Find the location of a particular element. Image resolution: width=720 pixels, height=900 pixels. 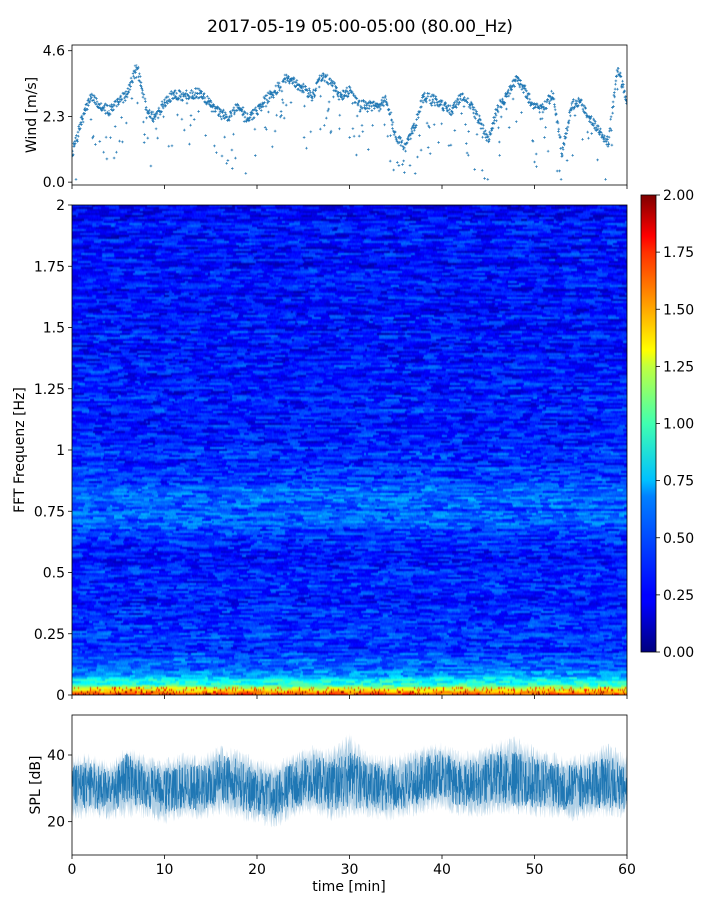

spectrogram-ytick-label: 1.5 is located at coordinates (54, 329).